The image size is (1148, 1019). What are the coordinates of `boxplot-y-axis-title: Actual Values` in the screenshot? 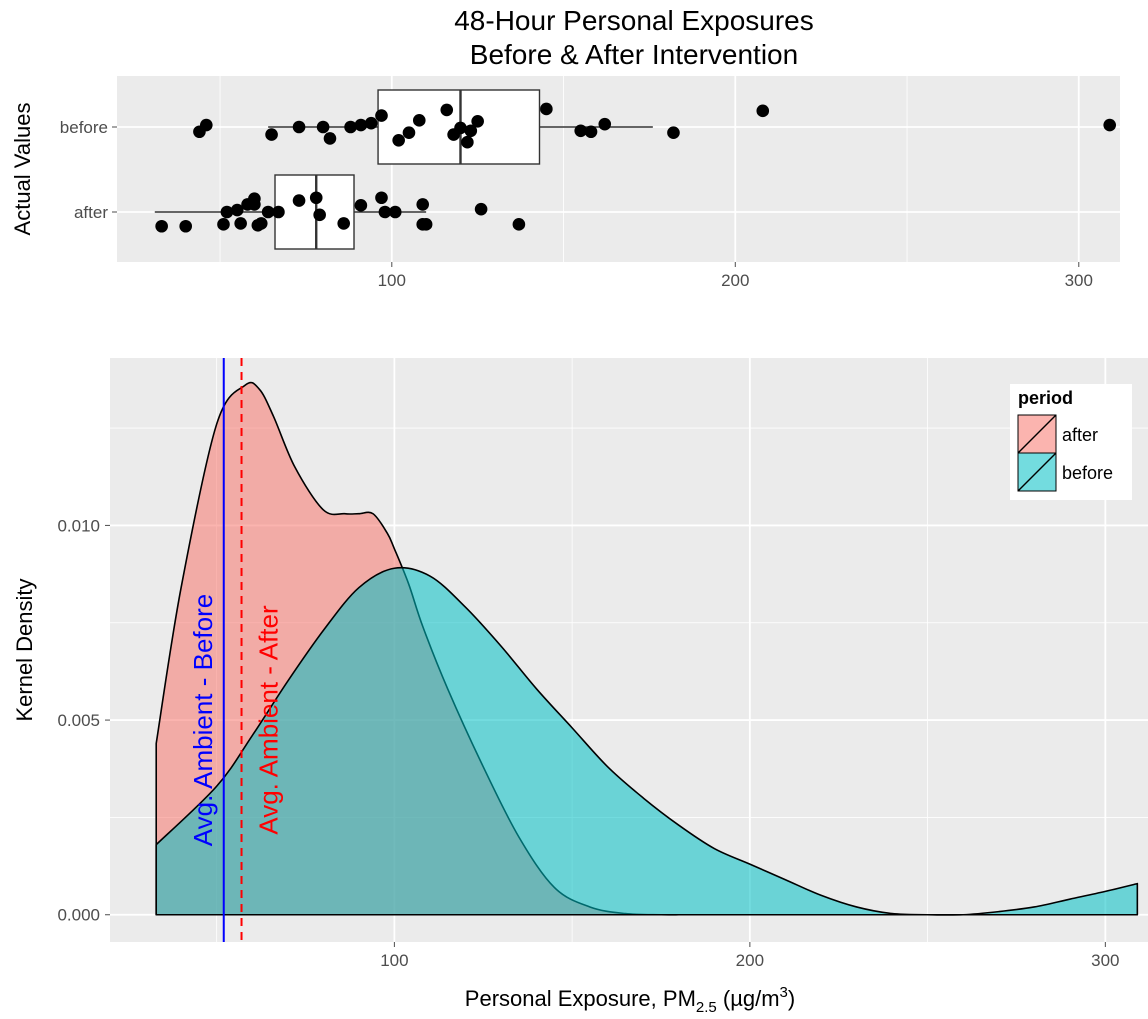 It's located at (22, 169).